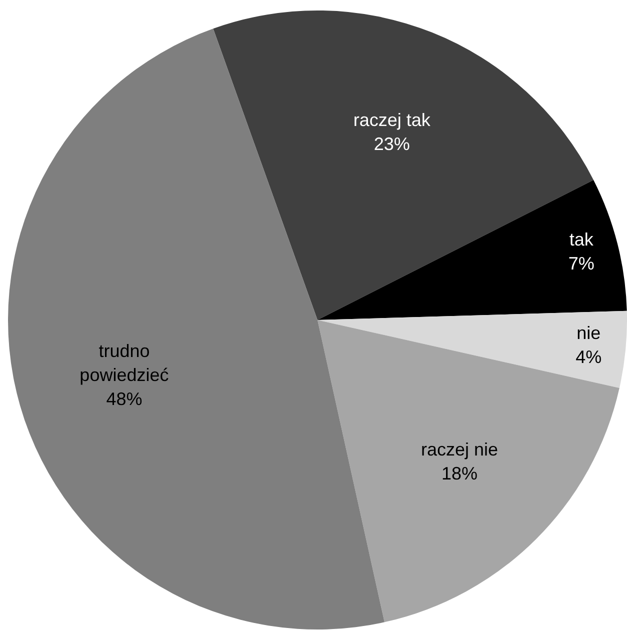  Describe the element at coordinates (459, 449) in the screenshot. I see `slice-label: raczej nie` at that location.